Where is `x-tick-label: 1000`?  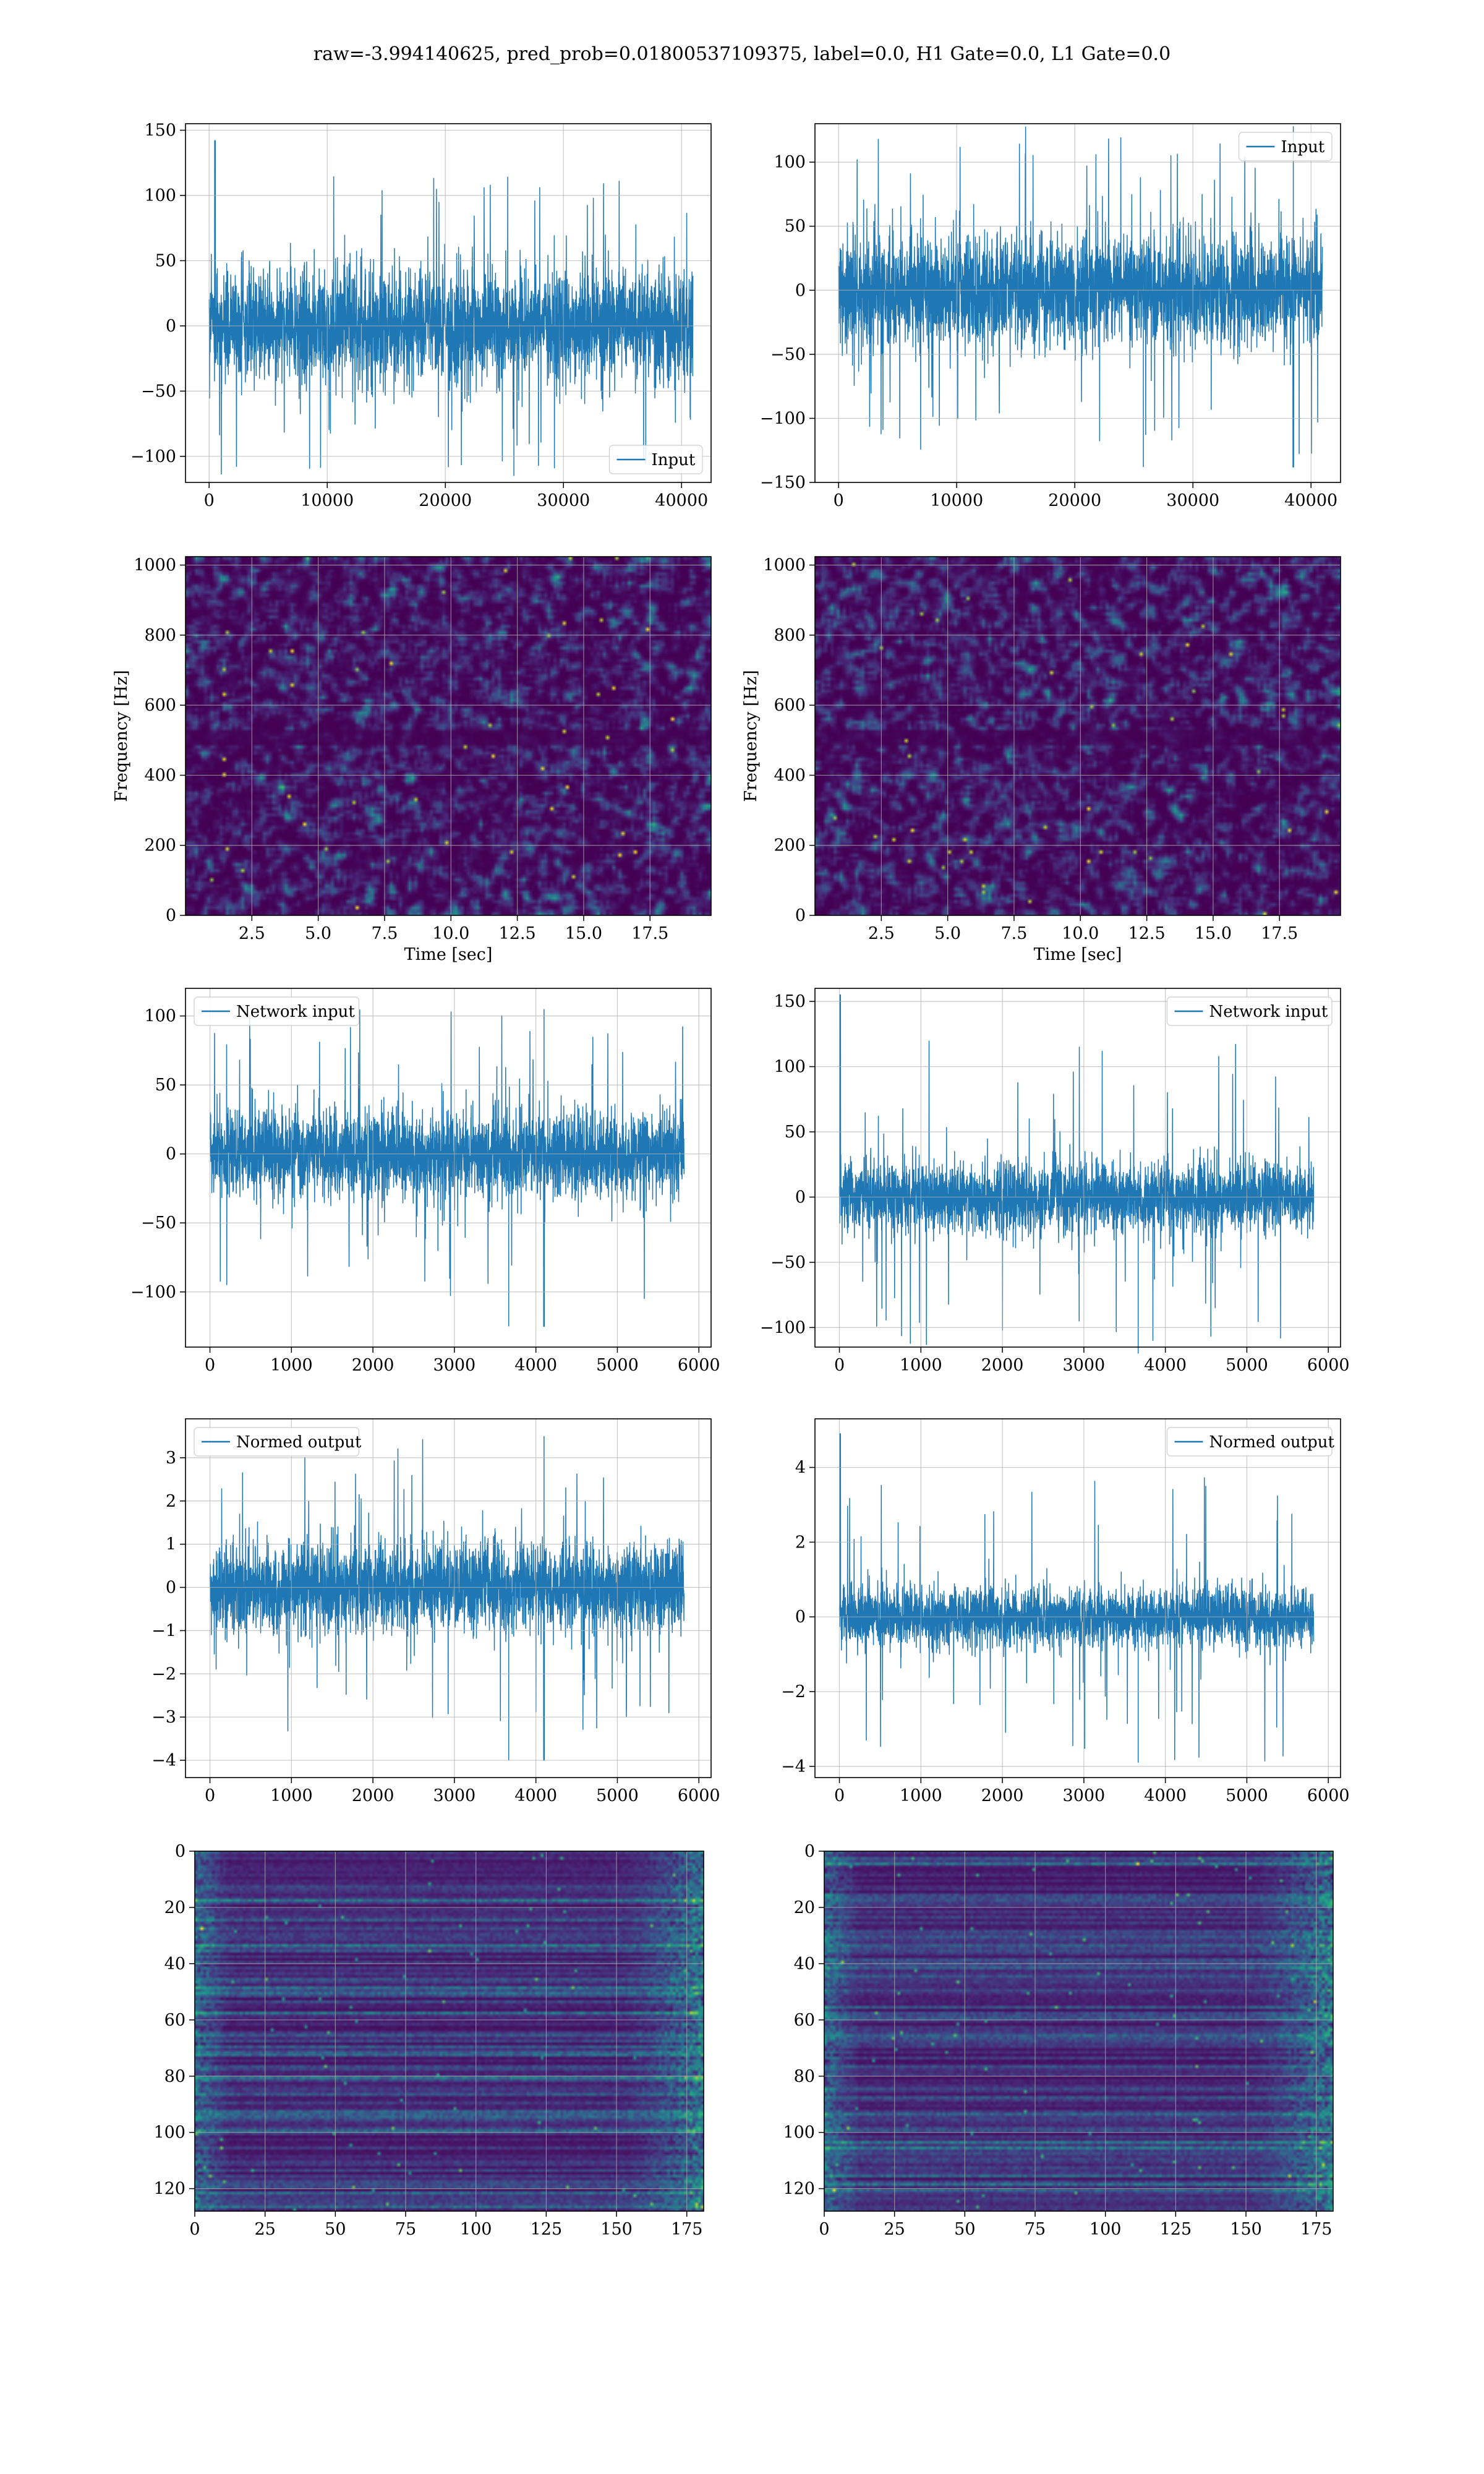 x-tick-label: 1000 is located at coordinates (291, 1795).